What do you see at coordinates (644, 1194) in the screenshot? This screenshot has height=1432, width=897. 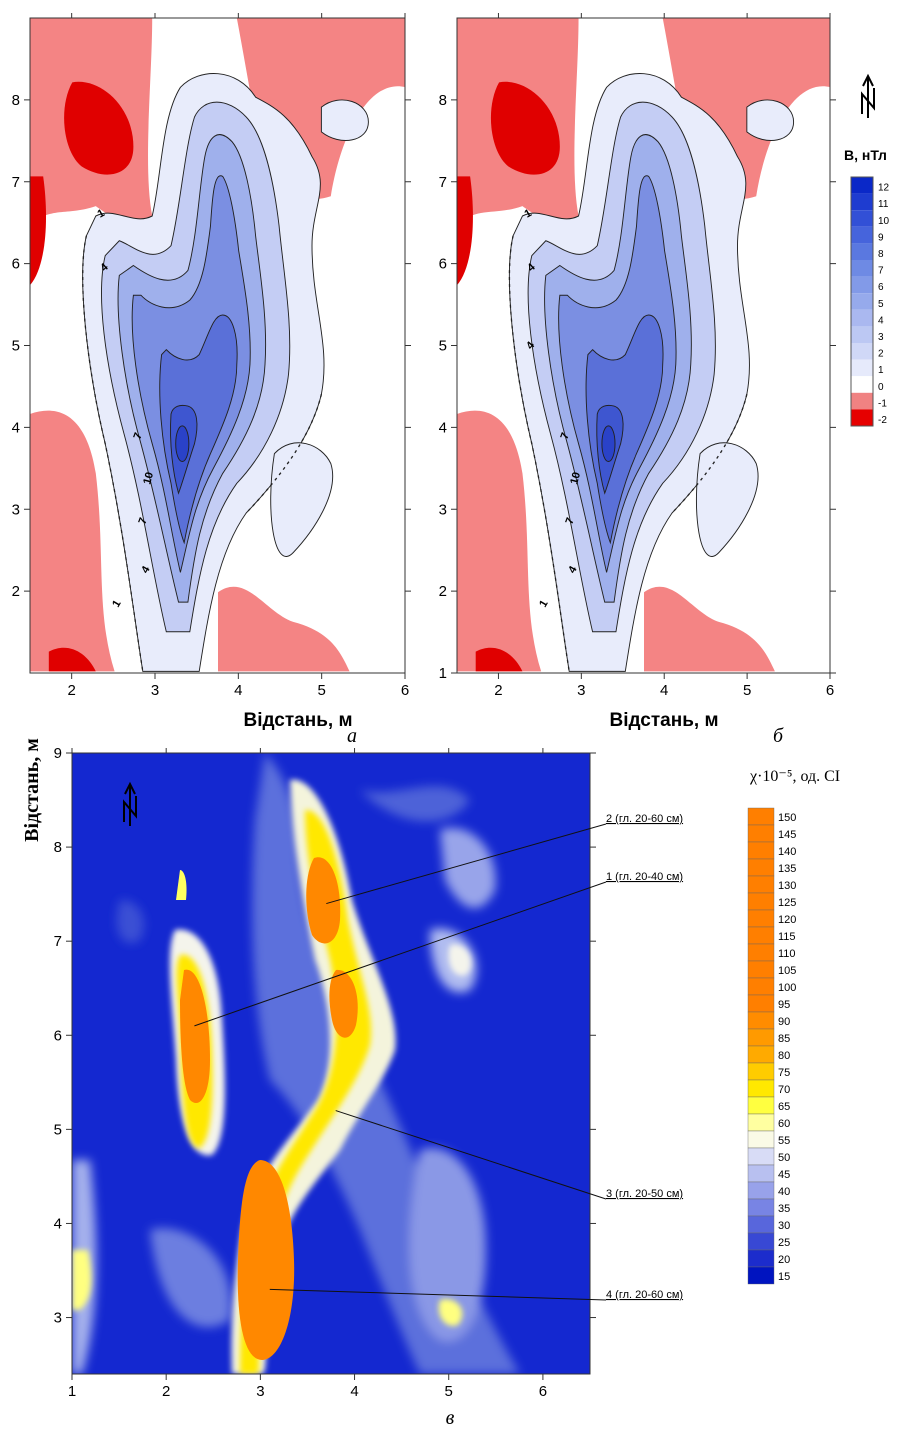 I see `annotation-label: 3 (гл. 20-50 см)` at bounding box center [644, 1194].